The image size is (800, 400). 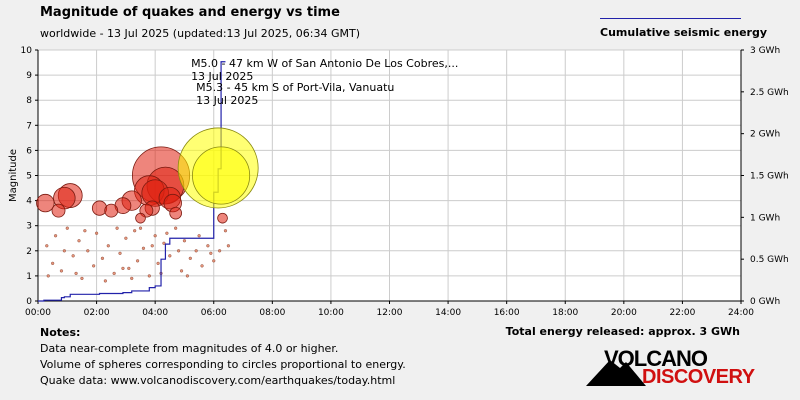 I want to click on quake-circle-highlight, so click(x=221, y=175).